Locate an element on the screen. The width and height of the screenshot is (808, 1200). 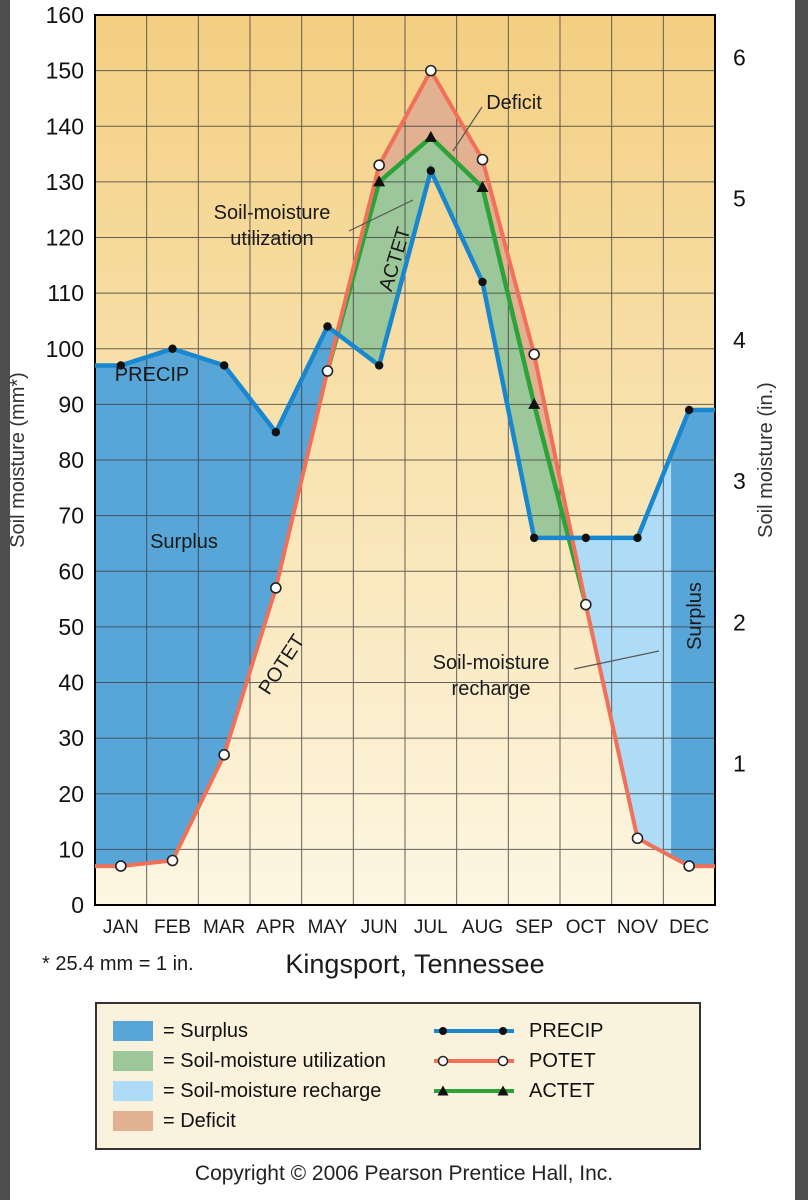
legend-label: = Deficit is located at coordinates (199, 1120).